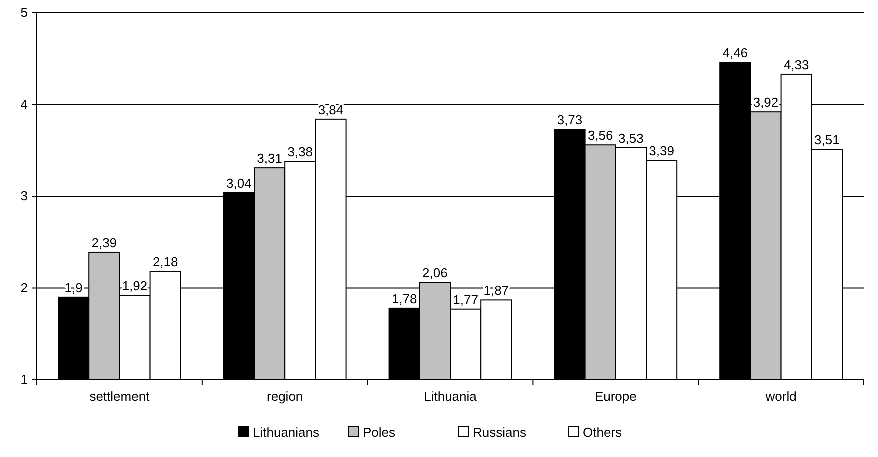 The image size is (878, 457). Describe the element at coordinates (120, 396) in the screenshot. I see `x-tick-label: settlement` at that location.